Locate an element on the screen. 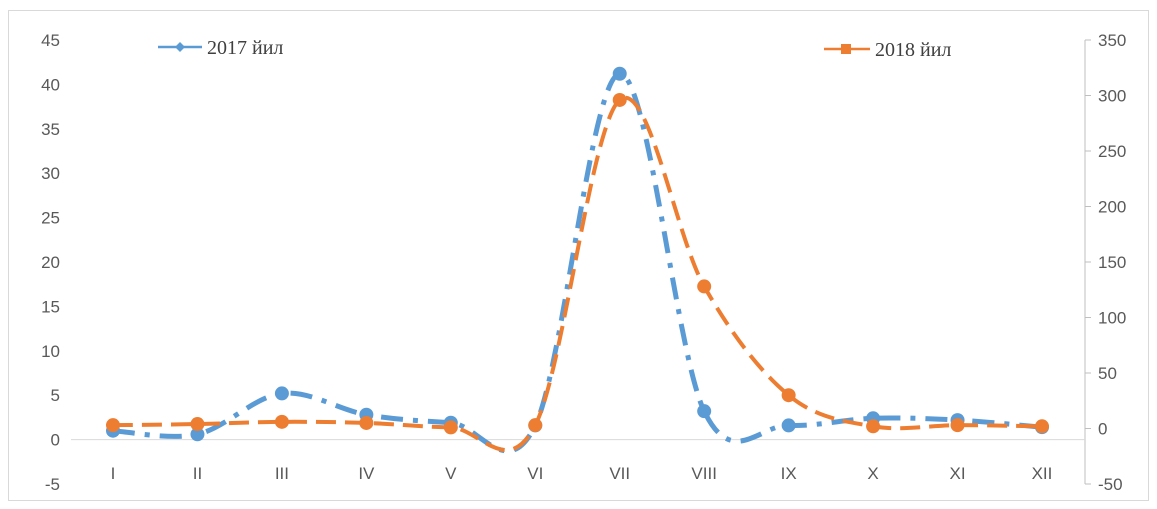 Image resolution: width=1157 pixels, height=509 pixels. left-tick-label: 20 is located at coordinates (50, 262).